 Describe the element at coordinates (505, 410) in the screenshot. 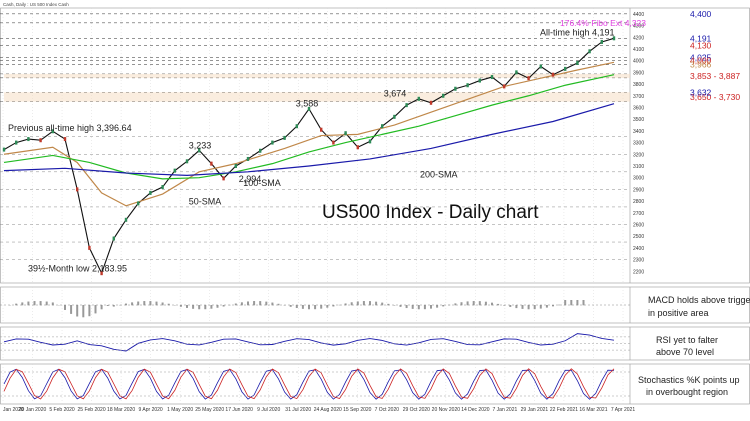

I see `x-tick-label: 7 Jan 2021` at that location.